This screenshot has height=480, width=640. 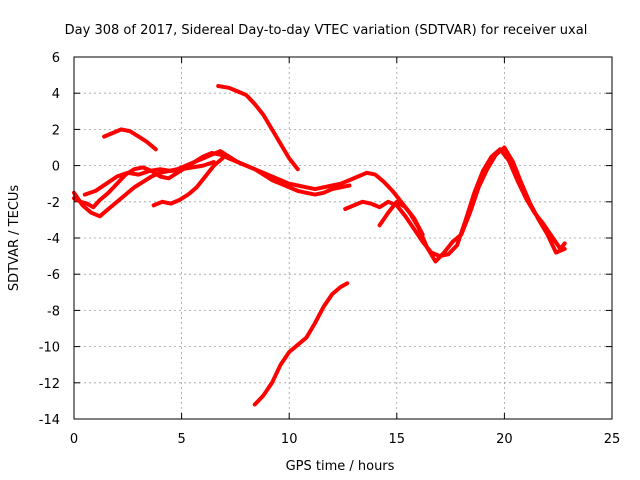 What do you see at coordinates (181, 439) in the screenshot?
I see `x-tick-label: 5` at bounding box center [181, 439].